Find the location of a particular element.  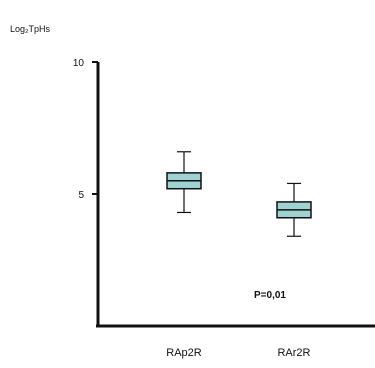

box-rap2r is located at coordinates (184, 182).